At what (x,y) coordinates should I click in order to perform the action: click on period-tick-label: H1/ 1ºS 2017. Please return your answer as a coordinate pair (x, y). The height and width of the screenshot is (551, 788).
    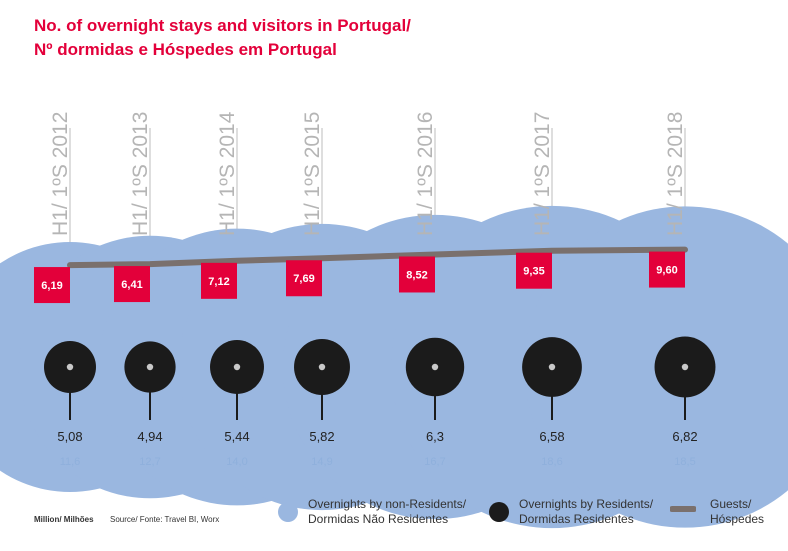
    Looking at the image, I should click on (542, 174).